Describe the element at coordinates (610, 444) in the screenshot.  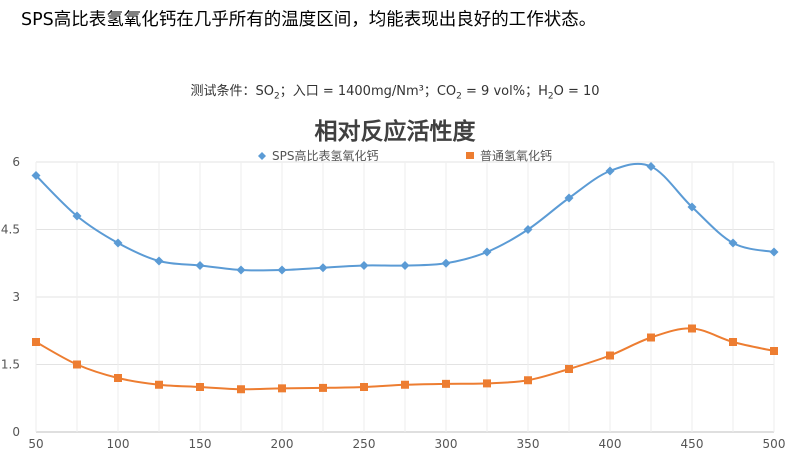
I see `x-tick-label: 400` at that location.